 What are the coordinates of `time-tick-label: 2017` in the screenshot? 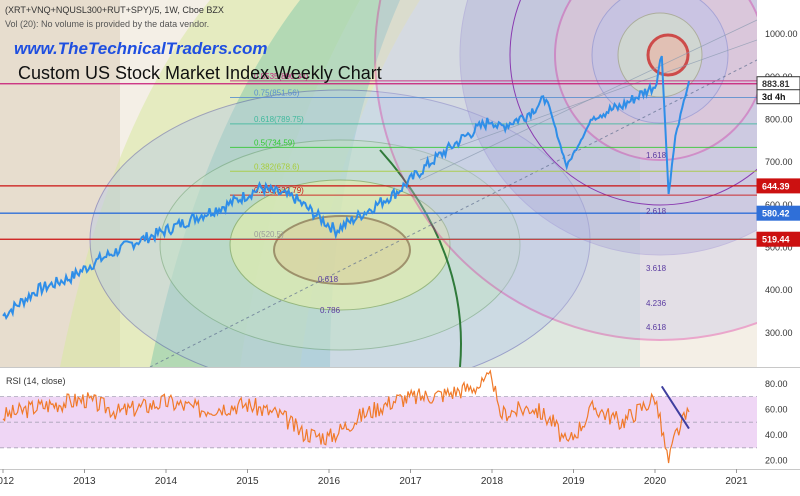 It's located at (410, 481).